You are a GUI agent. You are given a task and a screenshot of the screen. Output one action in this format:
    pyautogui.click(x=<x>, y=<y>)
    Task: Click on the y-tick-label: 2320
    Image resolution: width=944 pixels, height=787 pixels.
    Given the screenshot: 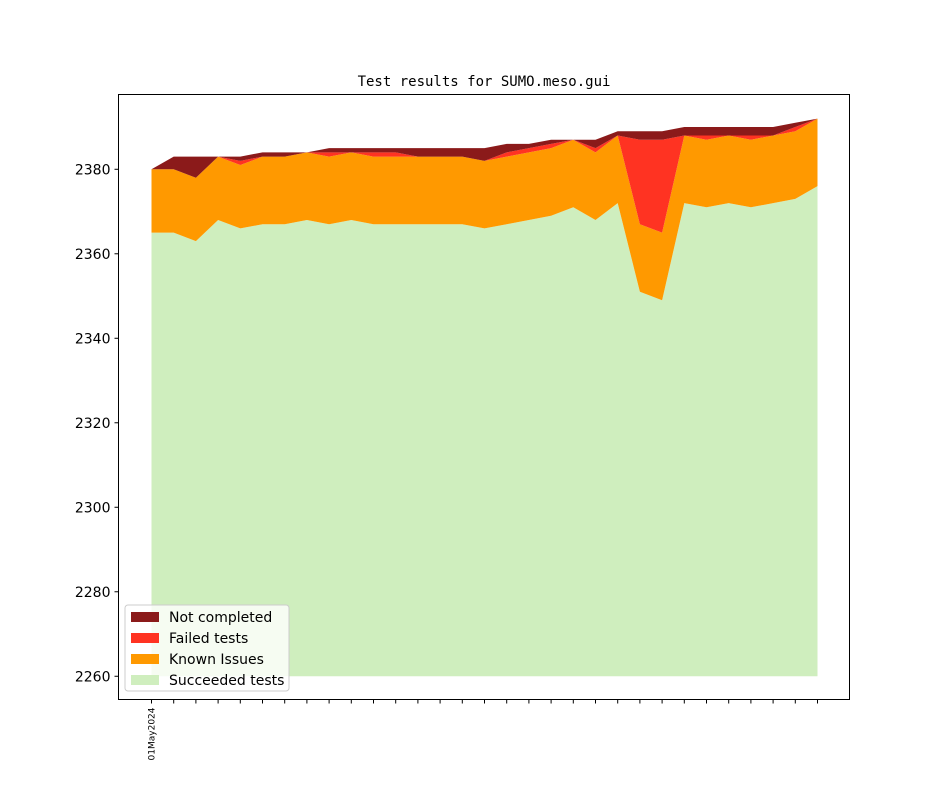 What is the action you would take?
    pyautogui.click(x=93, y=424)
    